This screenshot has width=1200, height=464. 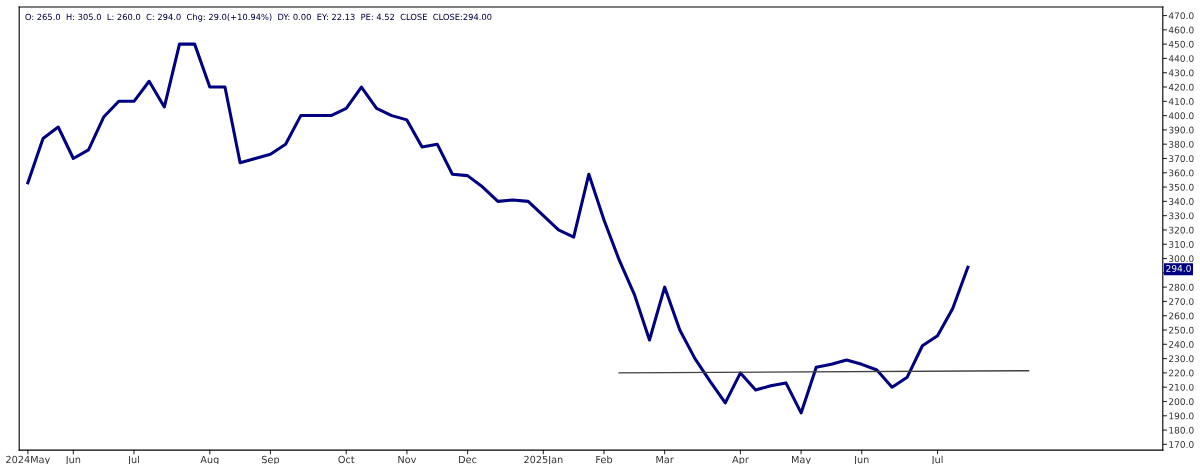 What do you see at coordinates (665, 459) in the screenshot?
I see `x-tick-label: Mar` at bounding box center [665, 459].